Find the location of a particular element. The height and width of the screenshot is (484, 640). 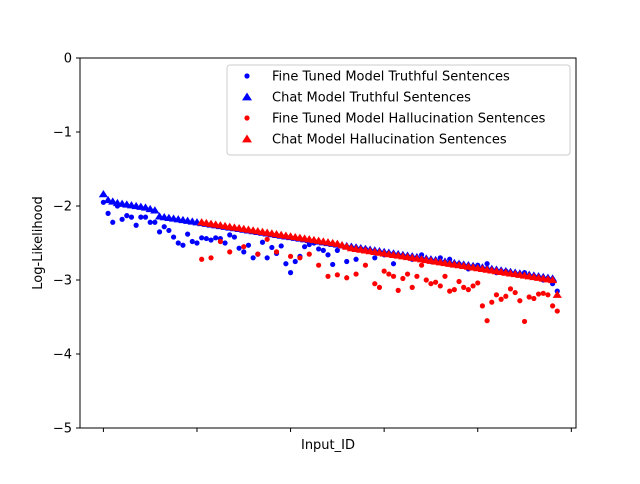

legend-marker-triangle is located at coordinates (247, 138).